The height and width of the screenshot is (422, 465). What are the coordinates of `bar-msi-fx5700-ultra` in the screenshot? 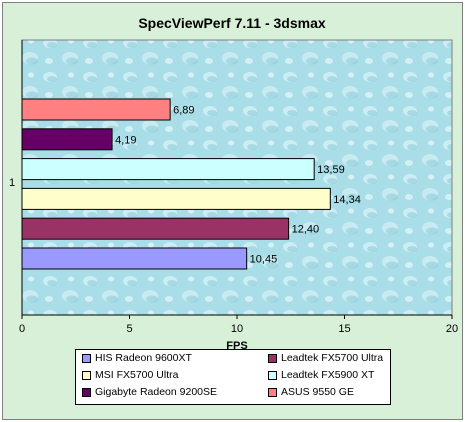 It's located at (176, 198).